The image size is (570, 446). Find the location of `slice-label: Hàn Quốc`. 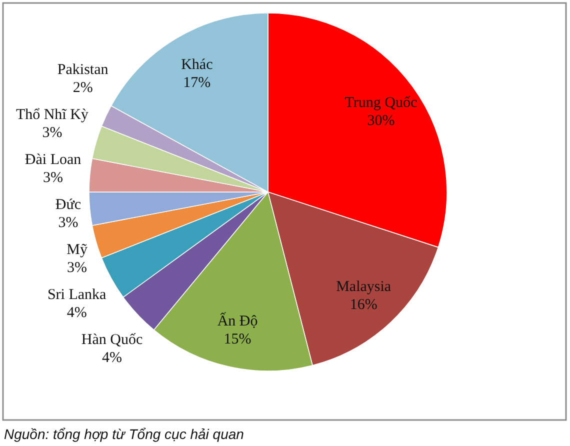

slice-label: Hàn Quốc is located at coordinates (112, 340).